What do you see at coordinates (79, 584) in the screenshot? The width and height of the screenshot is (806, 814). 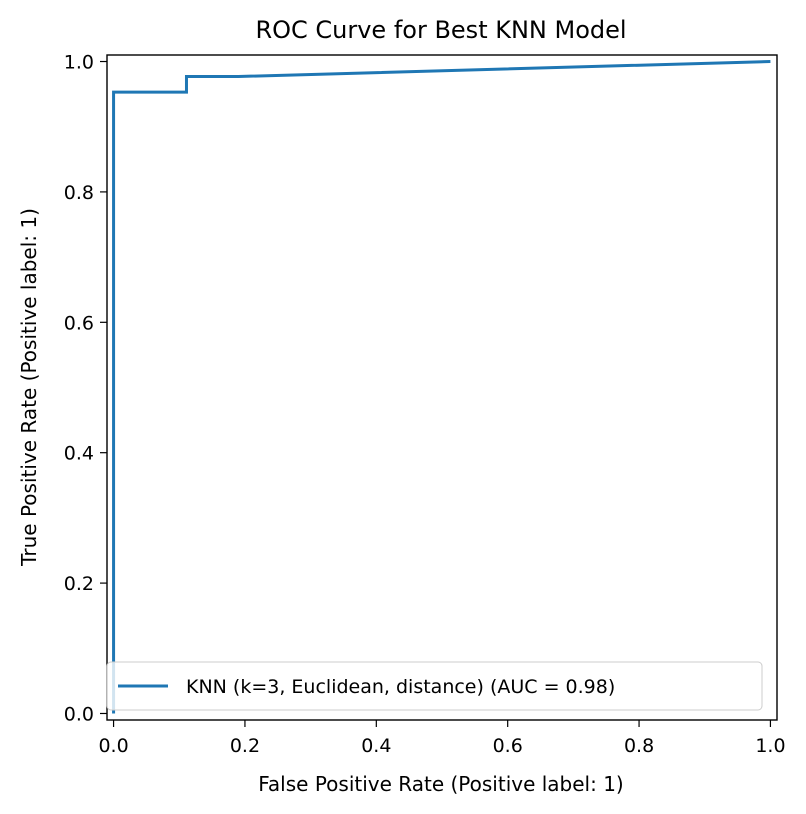 I see `y-tick-label: 0.2` at bounding box center [79, 584].